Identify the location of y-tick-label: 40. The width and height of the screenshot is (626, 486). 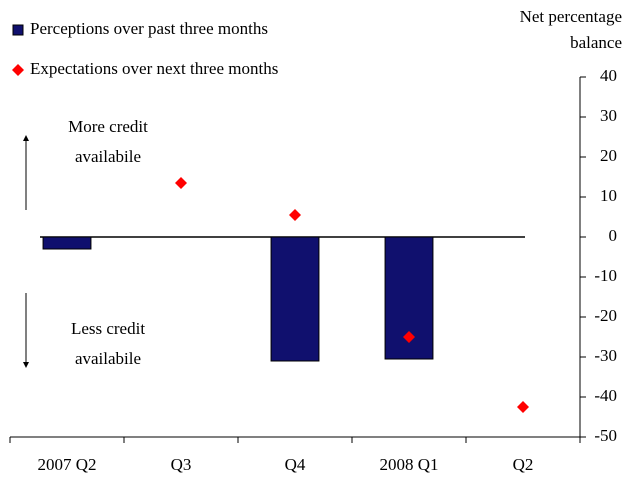
(608, 75).